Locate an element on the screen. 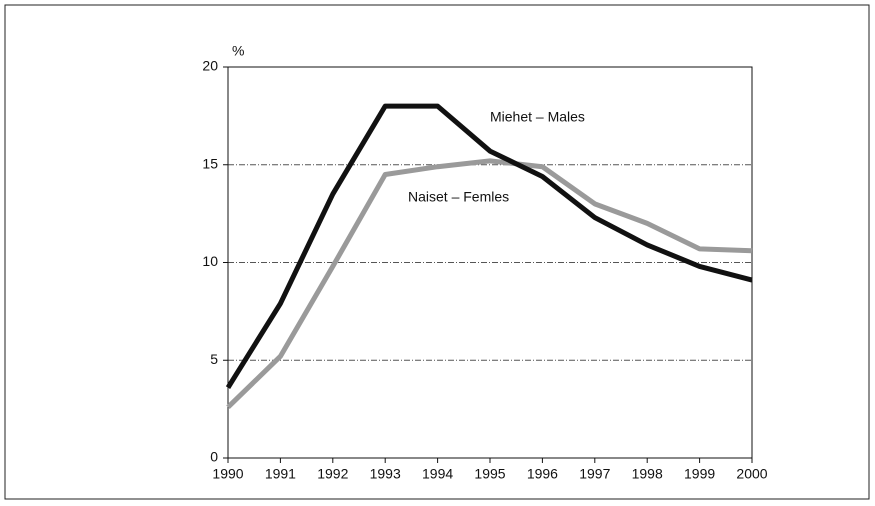  x-tick-label: 1991 is located at coordinates (280, 474).